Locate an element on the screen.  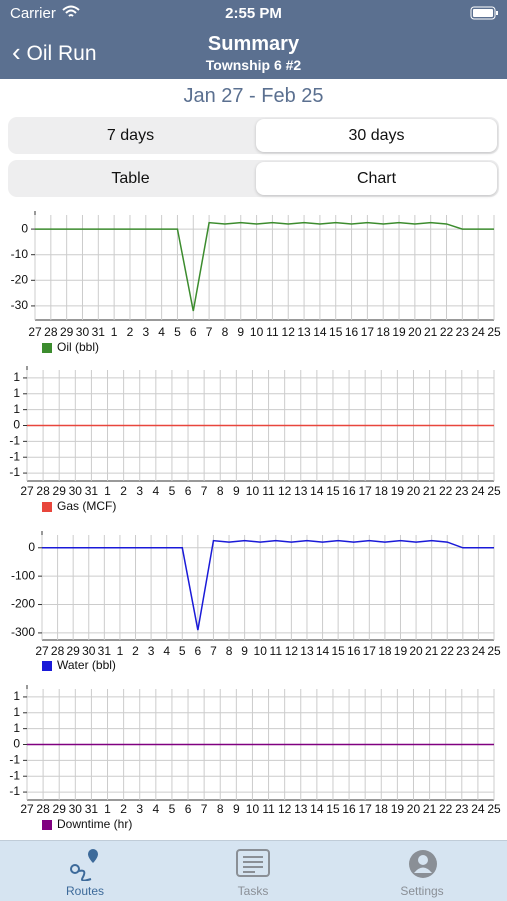
x-tick-label: 4 is located at coordinates (155, 491).